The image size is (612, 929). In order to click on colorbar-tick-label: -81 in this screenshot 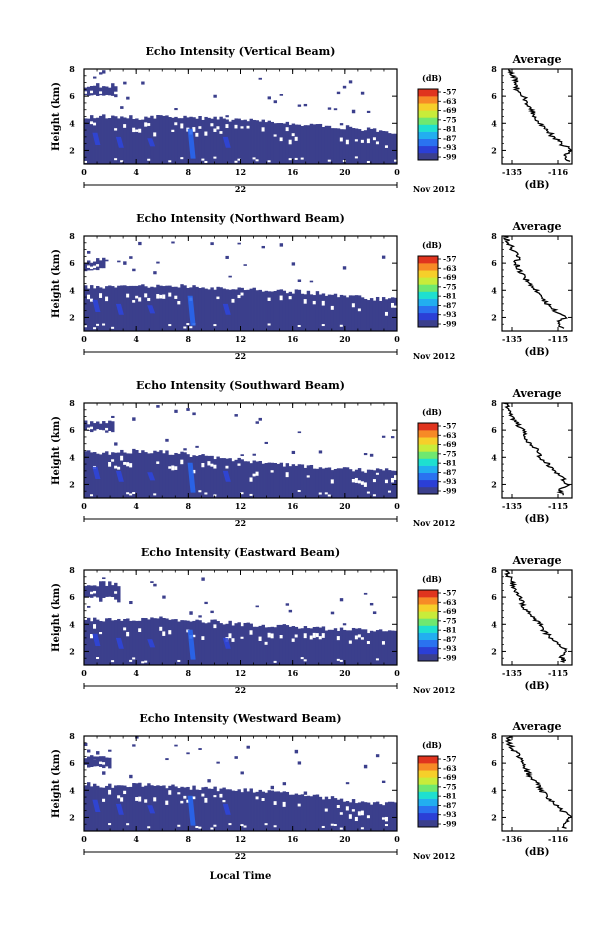, I will do `click(450, 296)`.